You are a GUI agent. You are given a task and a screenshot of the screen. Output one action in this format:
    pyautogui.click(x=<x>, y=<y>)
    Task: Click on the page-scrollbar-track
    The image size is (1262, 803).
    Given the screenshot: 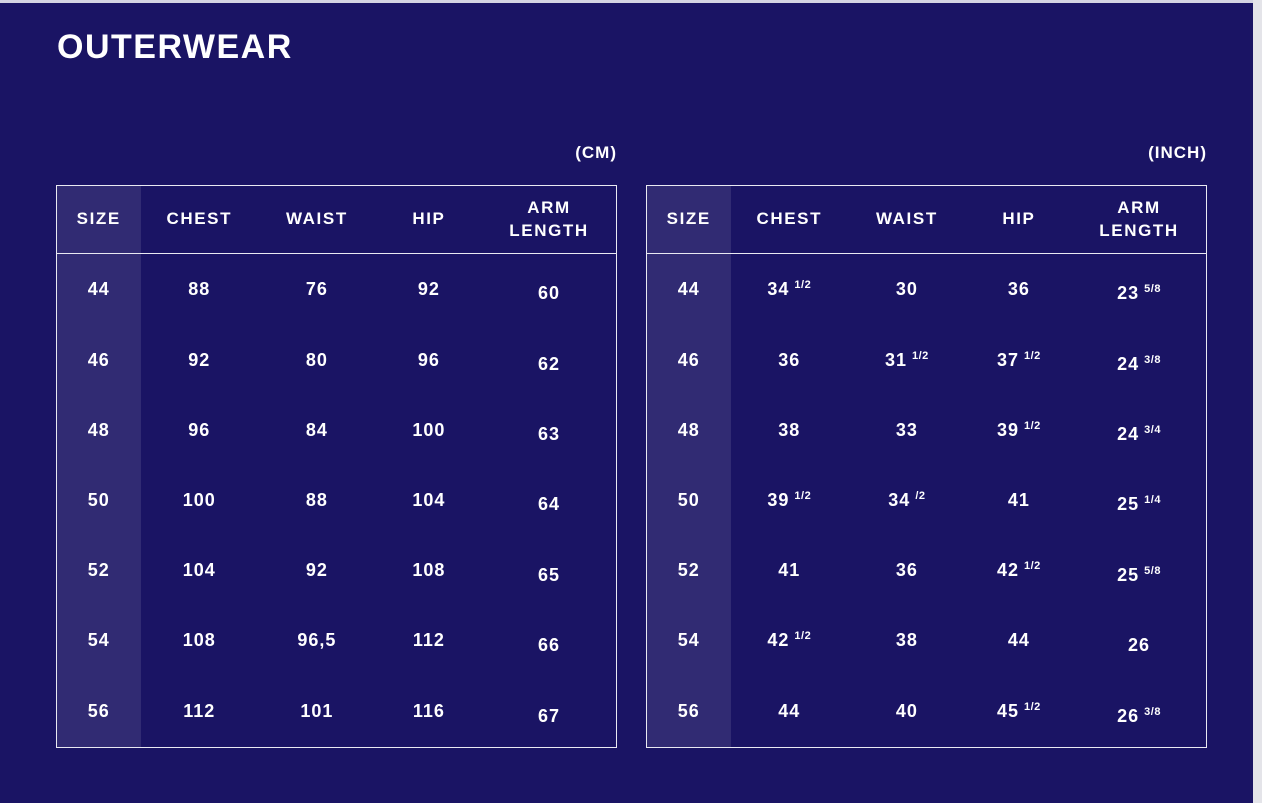 What is the action you would take?
    pyautogui.click(x=1257, y=401)
    